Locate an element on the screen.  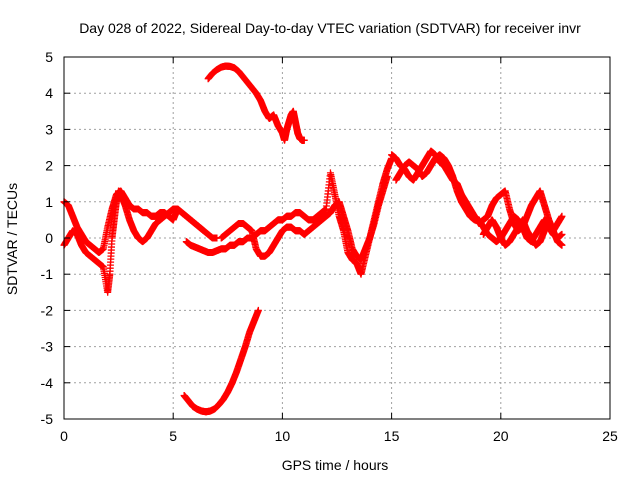
y-tick-label: -4 is located at coordinates (47, 383).